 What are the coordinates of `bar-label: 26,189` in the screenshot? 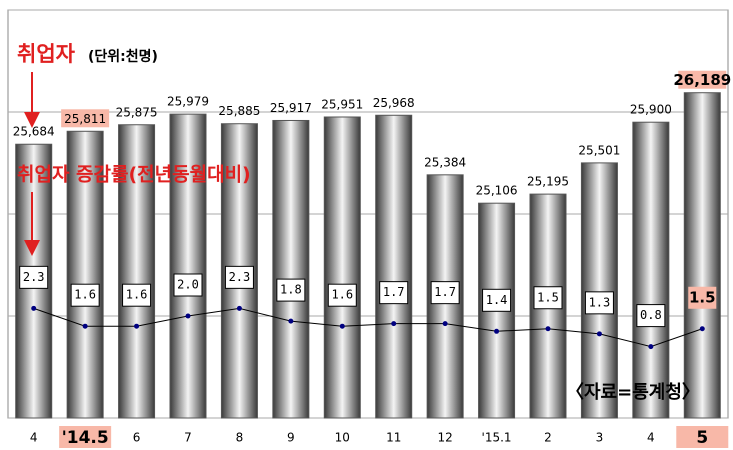 It's located at (702, 80).